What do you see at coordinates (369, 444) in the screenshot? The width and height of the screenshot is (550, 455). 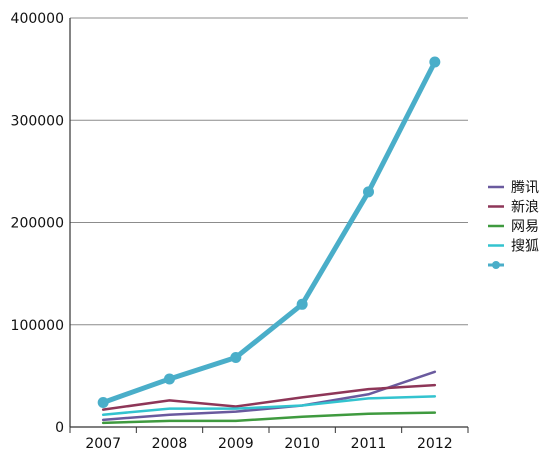 I see `x-tick-label: 2011` at bounding box center [369, 444].